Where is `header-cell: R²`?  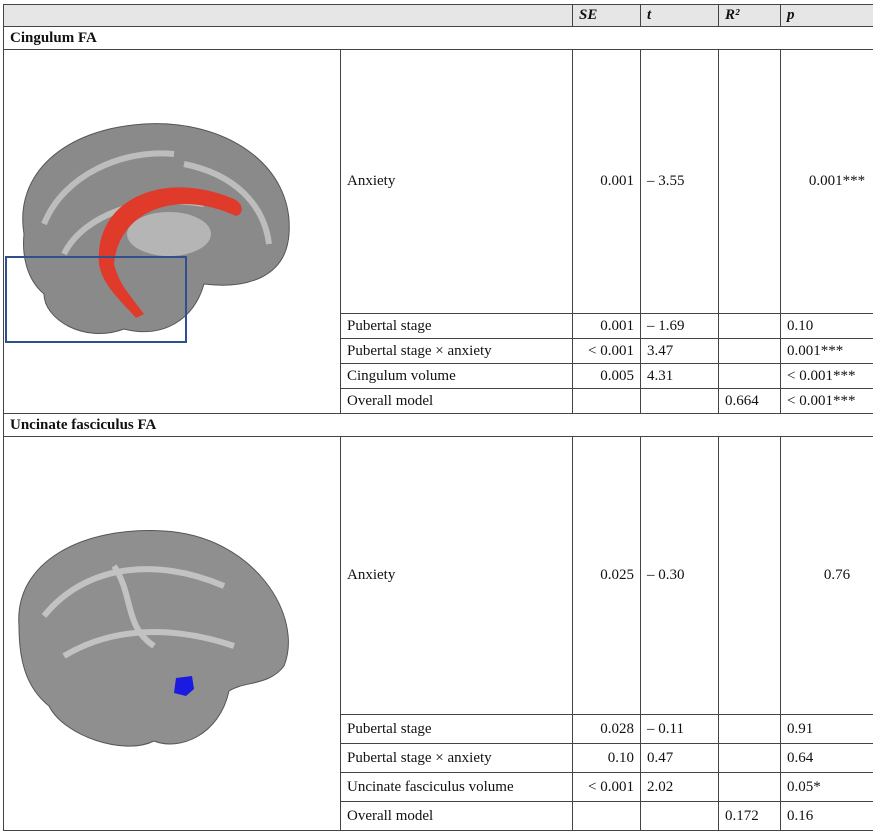
header-cell: R² is located at coordinates (749, 15).